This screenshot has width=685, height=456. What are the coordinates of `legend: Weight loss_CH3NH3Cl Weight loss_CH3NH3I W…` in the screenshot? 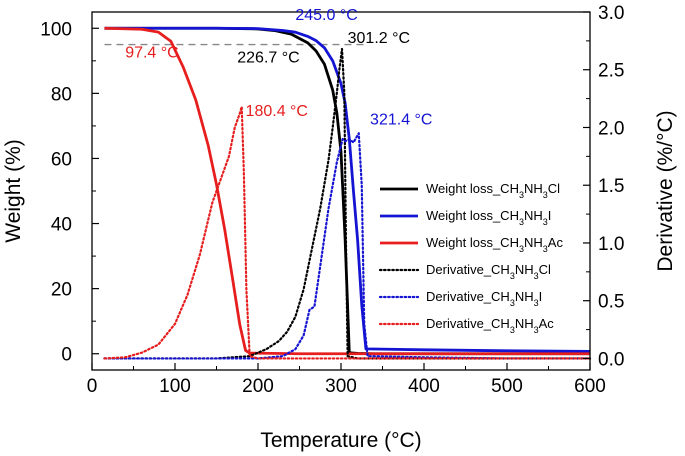 It's located at (470, 258).